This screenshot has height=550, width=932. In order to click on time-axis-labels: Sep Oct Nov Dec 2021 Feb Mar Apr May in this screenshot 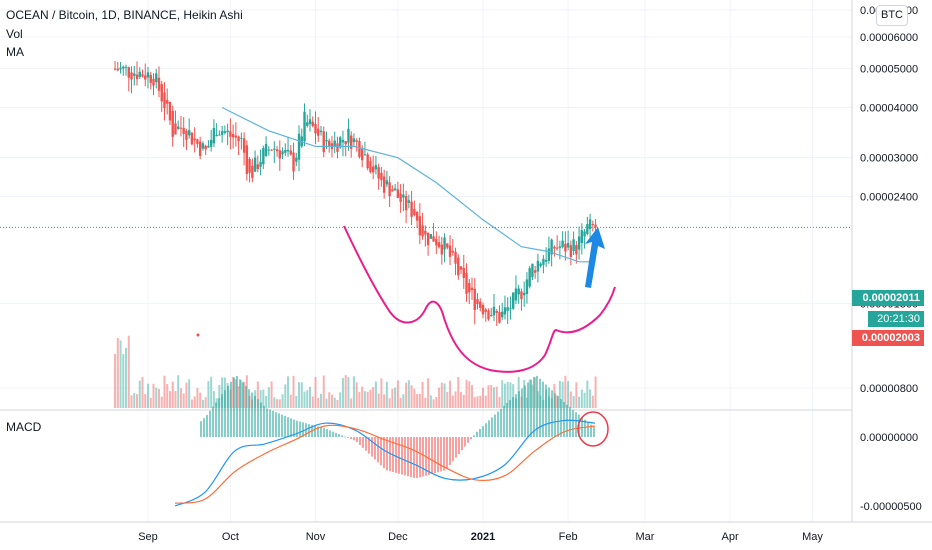, I will do `click(480, 537)`.